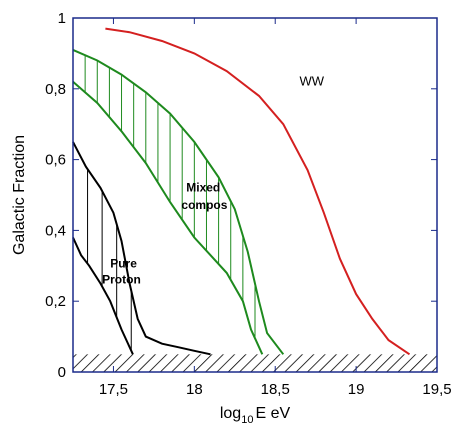 Image resolution: width=462 pixels, height=436 pixels. I want to click on x-axis-label: log10 E eV, so click(255, 415).